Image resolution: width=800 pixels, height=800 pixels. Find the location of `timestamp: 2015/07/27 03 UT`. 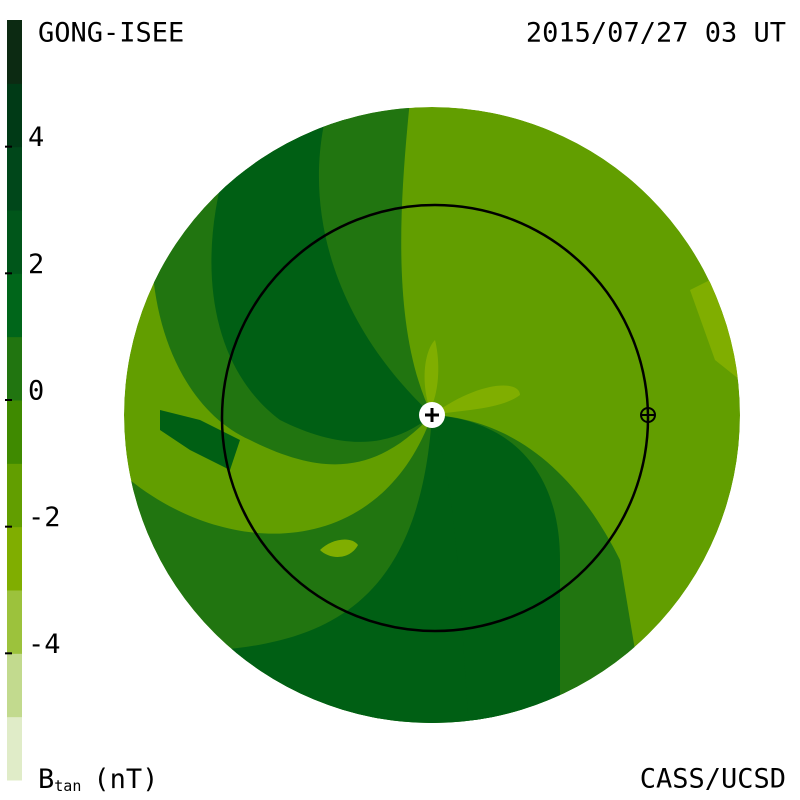

timestamp: 2015/07/27 03 UT is located at coordinates (656, 33).